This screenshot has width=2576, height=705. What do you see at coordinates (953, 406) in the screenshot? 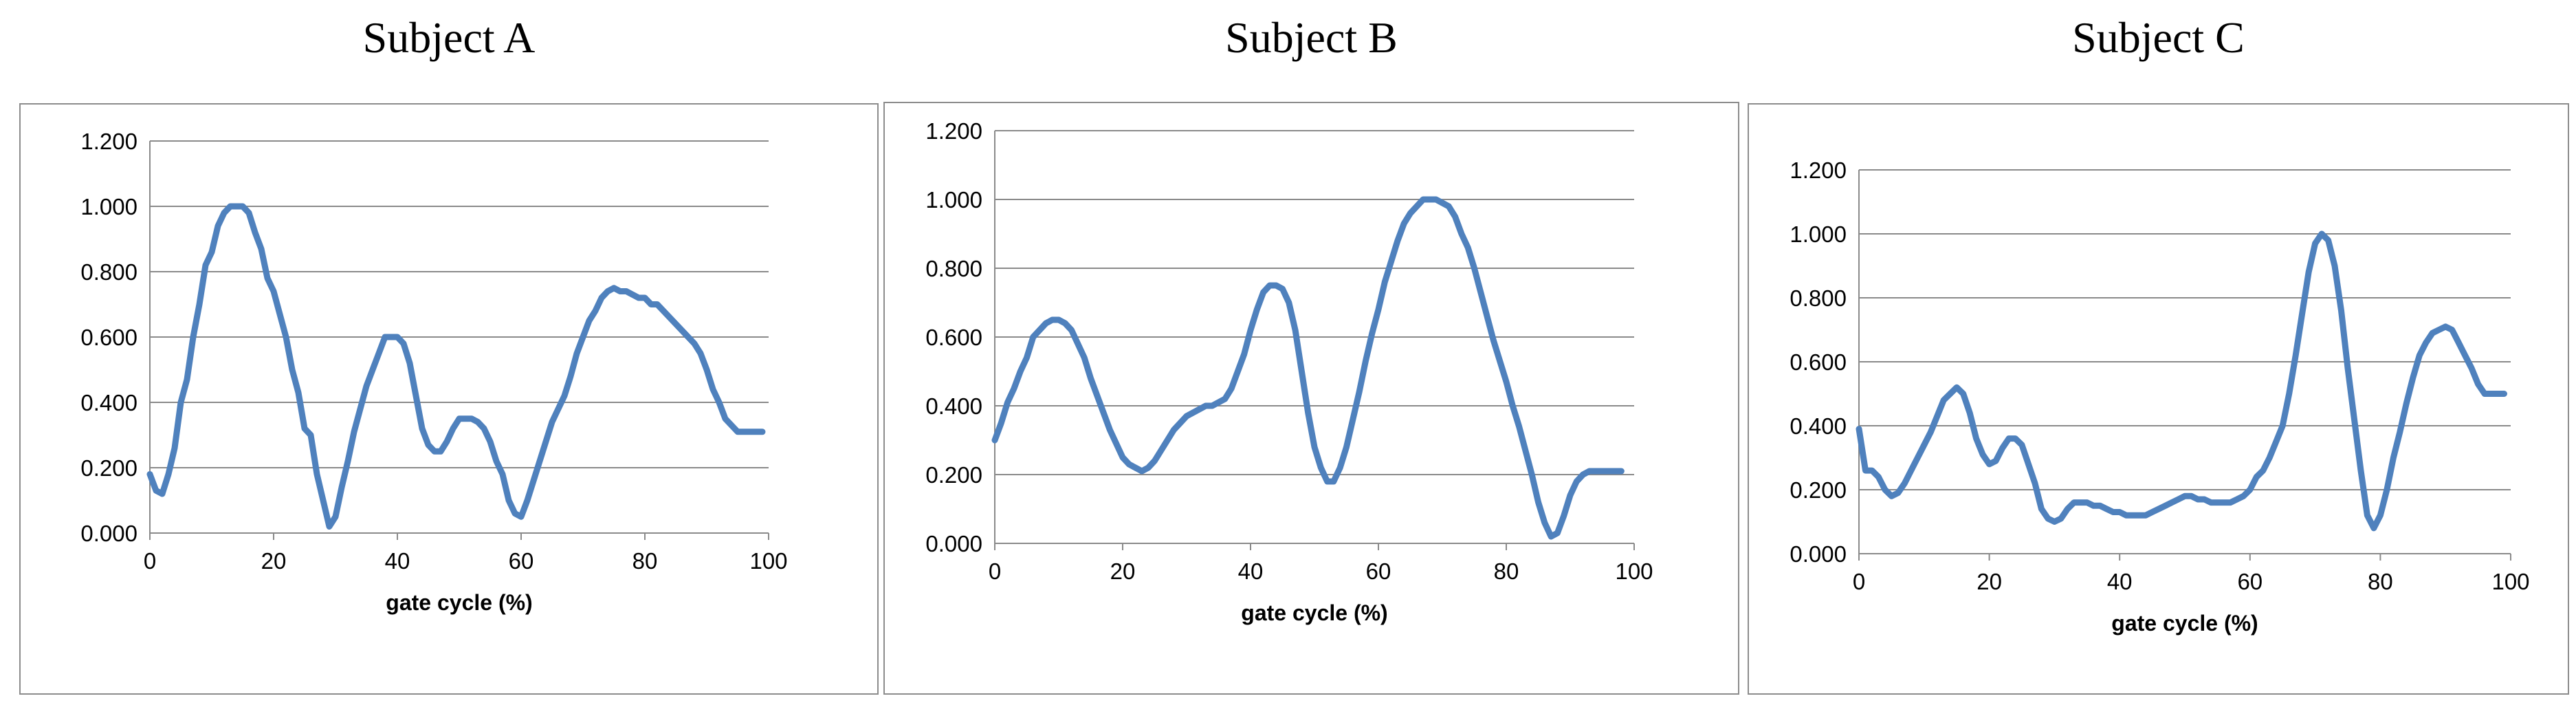
I see `y-tick-label-b-2: 0.400` at bounding box center [953, 406].